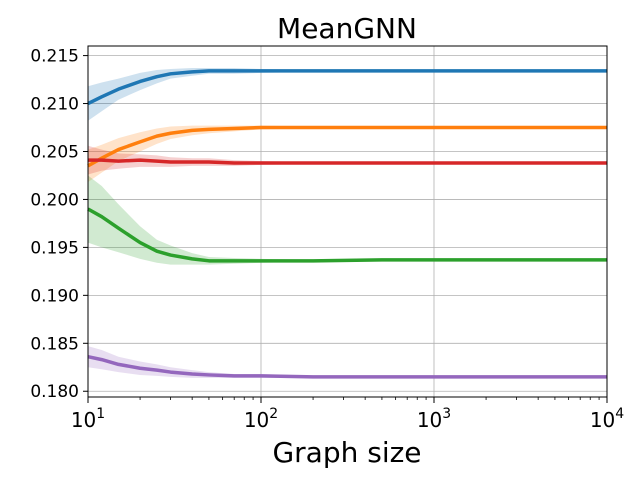 Image resolution: width=640 pixels, height=480 pixels. I want to click on x-tick-label: 10², so click(261, 419).